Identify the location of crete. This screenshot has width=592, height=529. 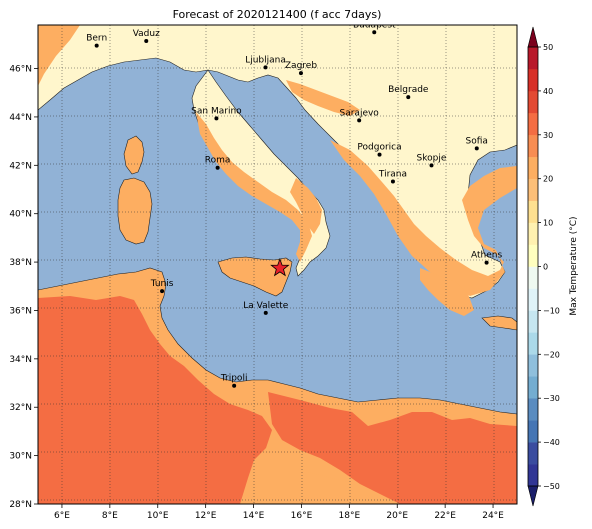
(499, 323).